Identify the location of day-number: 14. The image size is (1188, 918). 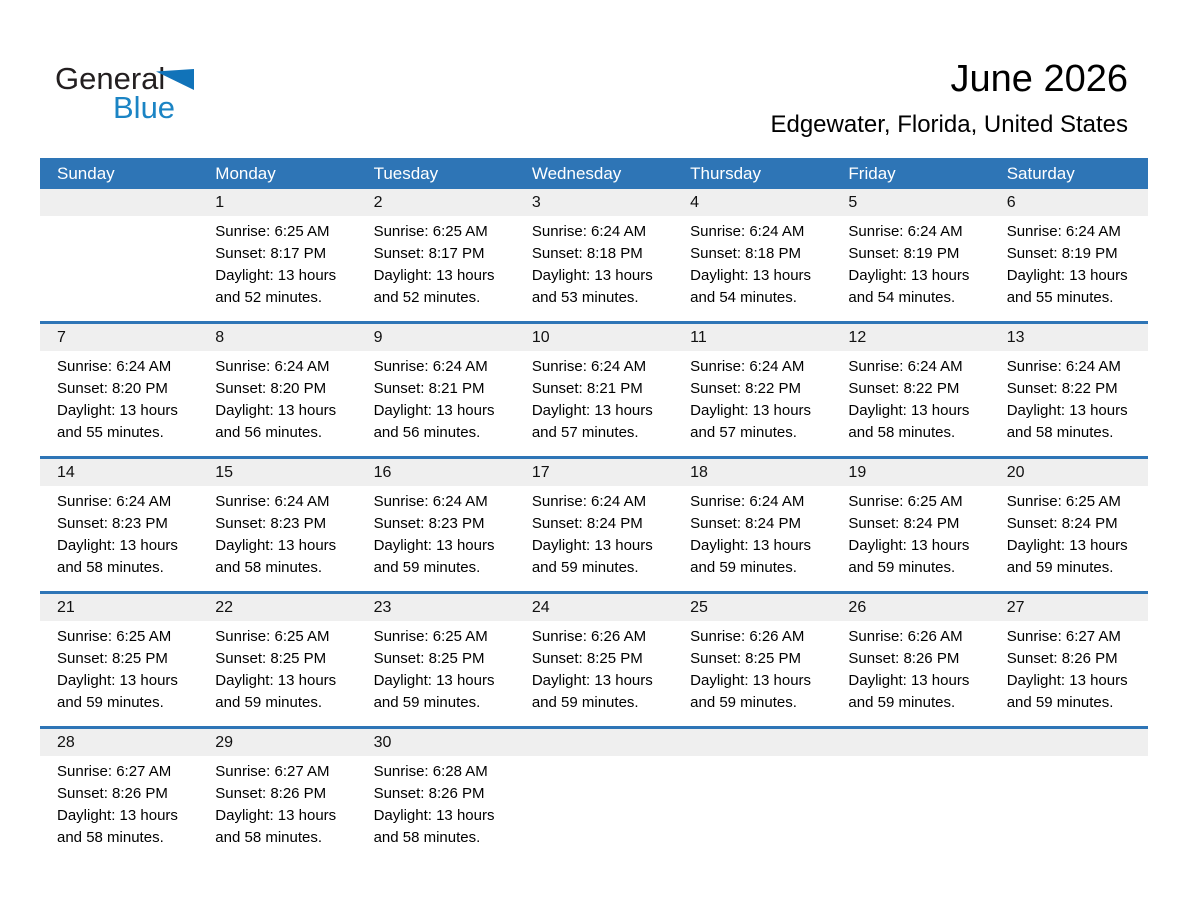
(66, 472).